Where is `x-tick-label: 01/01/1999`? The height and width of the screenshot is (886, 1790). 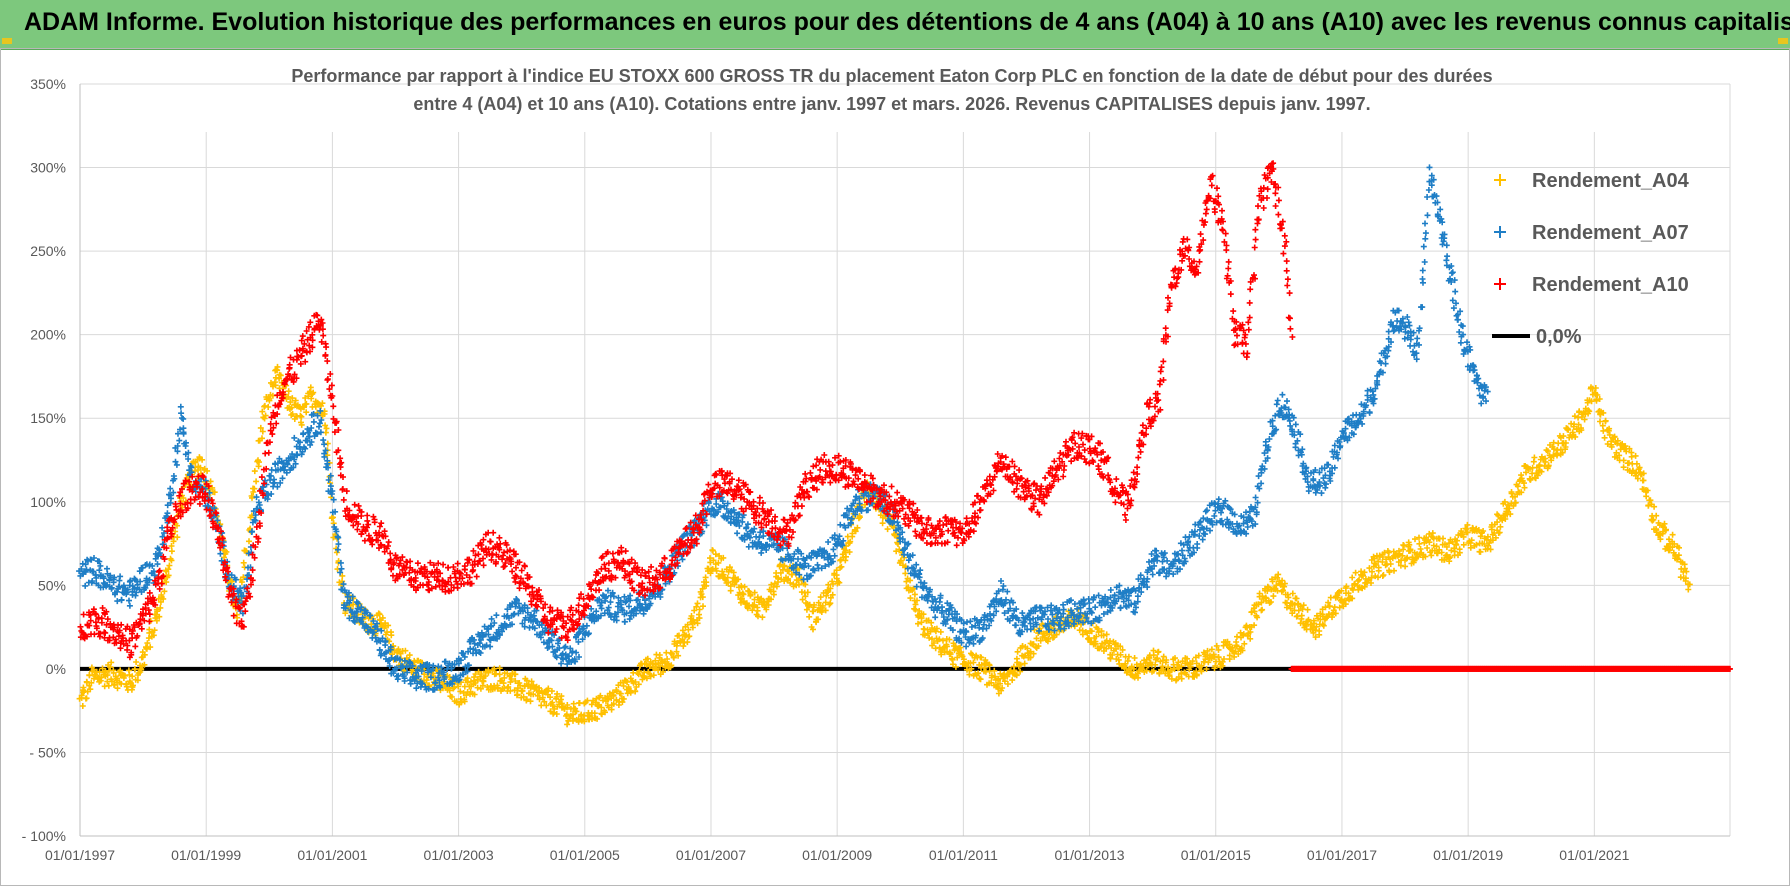
x-tick-label: 01/01/1999 is located at coordinates (206, 855).